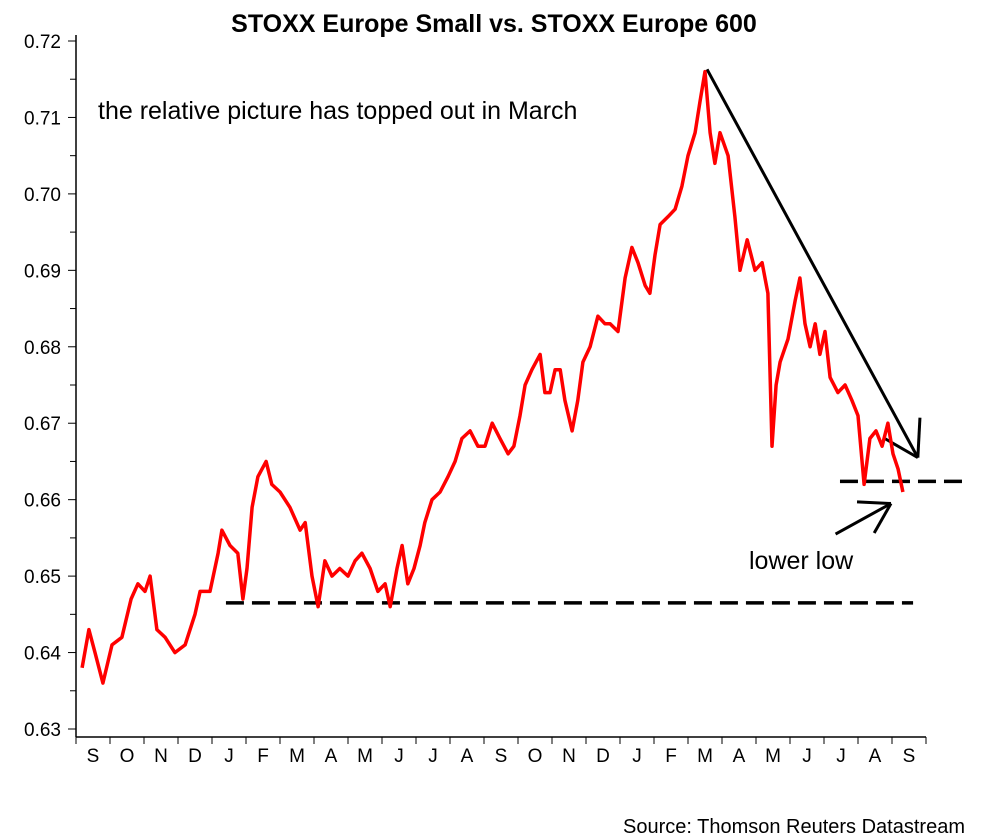 Image resolution: width=987 pixels, height=838 pixels. I want to click on y-tick-label: 0.67, so click(42, 424).